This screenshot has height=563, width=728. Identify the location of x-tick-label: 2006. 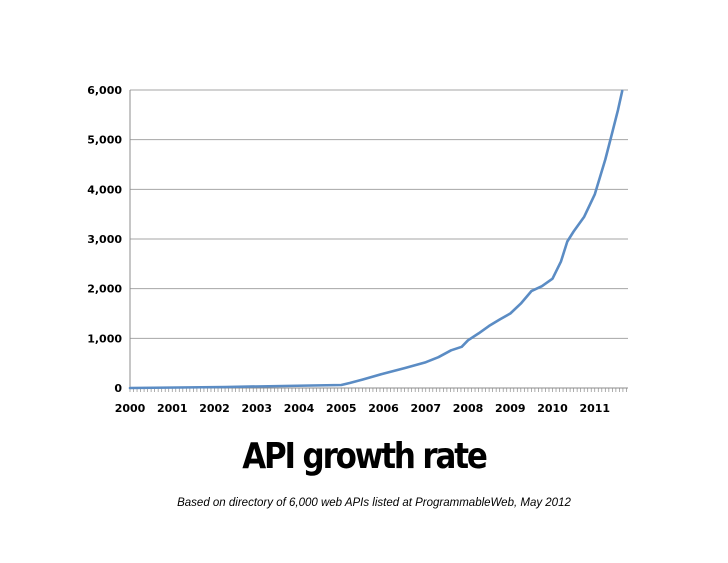
(383, 408).